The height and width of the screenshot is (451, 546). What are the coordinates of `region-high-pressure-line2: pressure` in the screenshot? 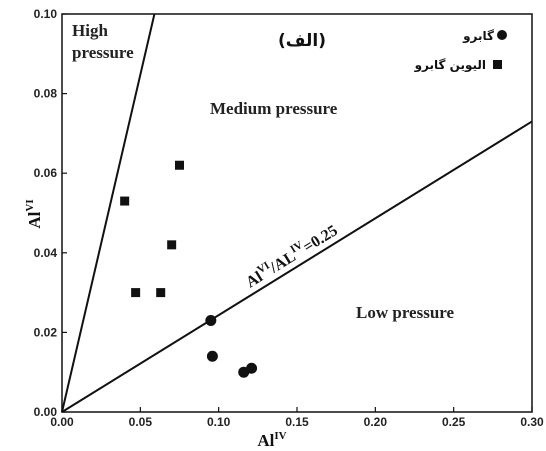 It's located at (103, 52).